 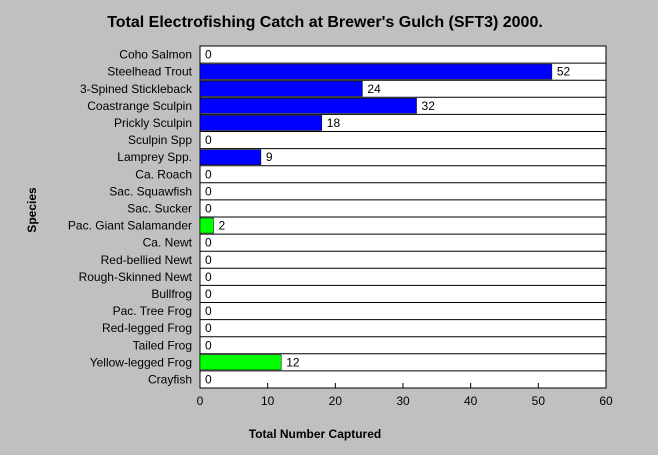 What do you see at coordinates (147, 328) in the screenshot?
I see `category-label: Red-legged Frog` at bounding box center [147, 328].